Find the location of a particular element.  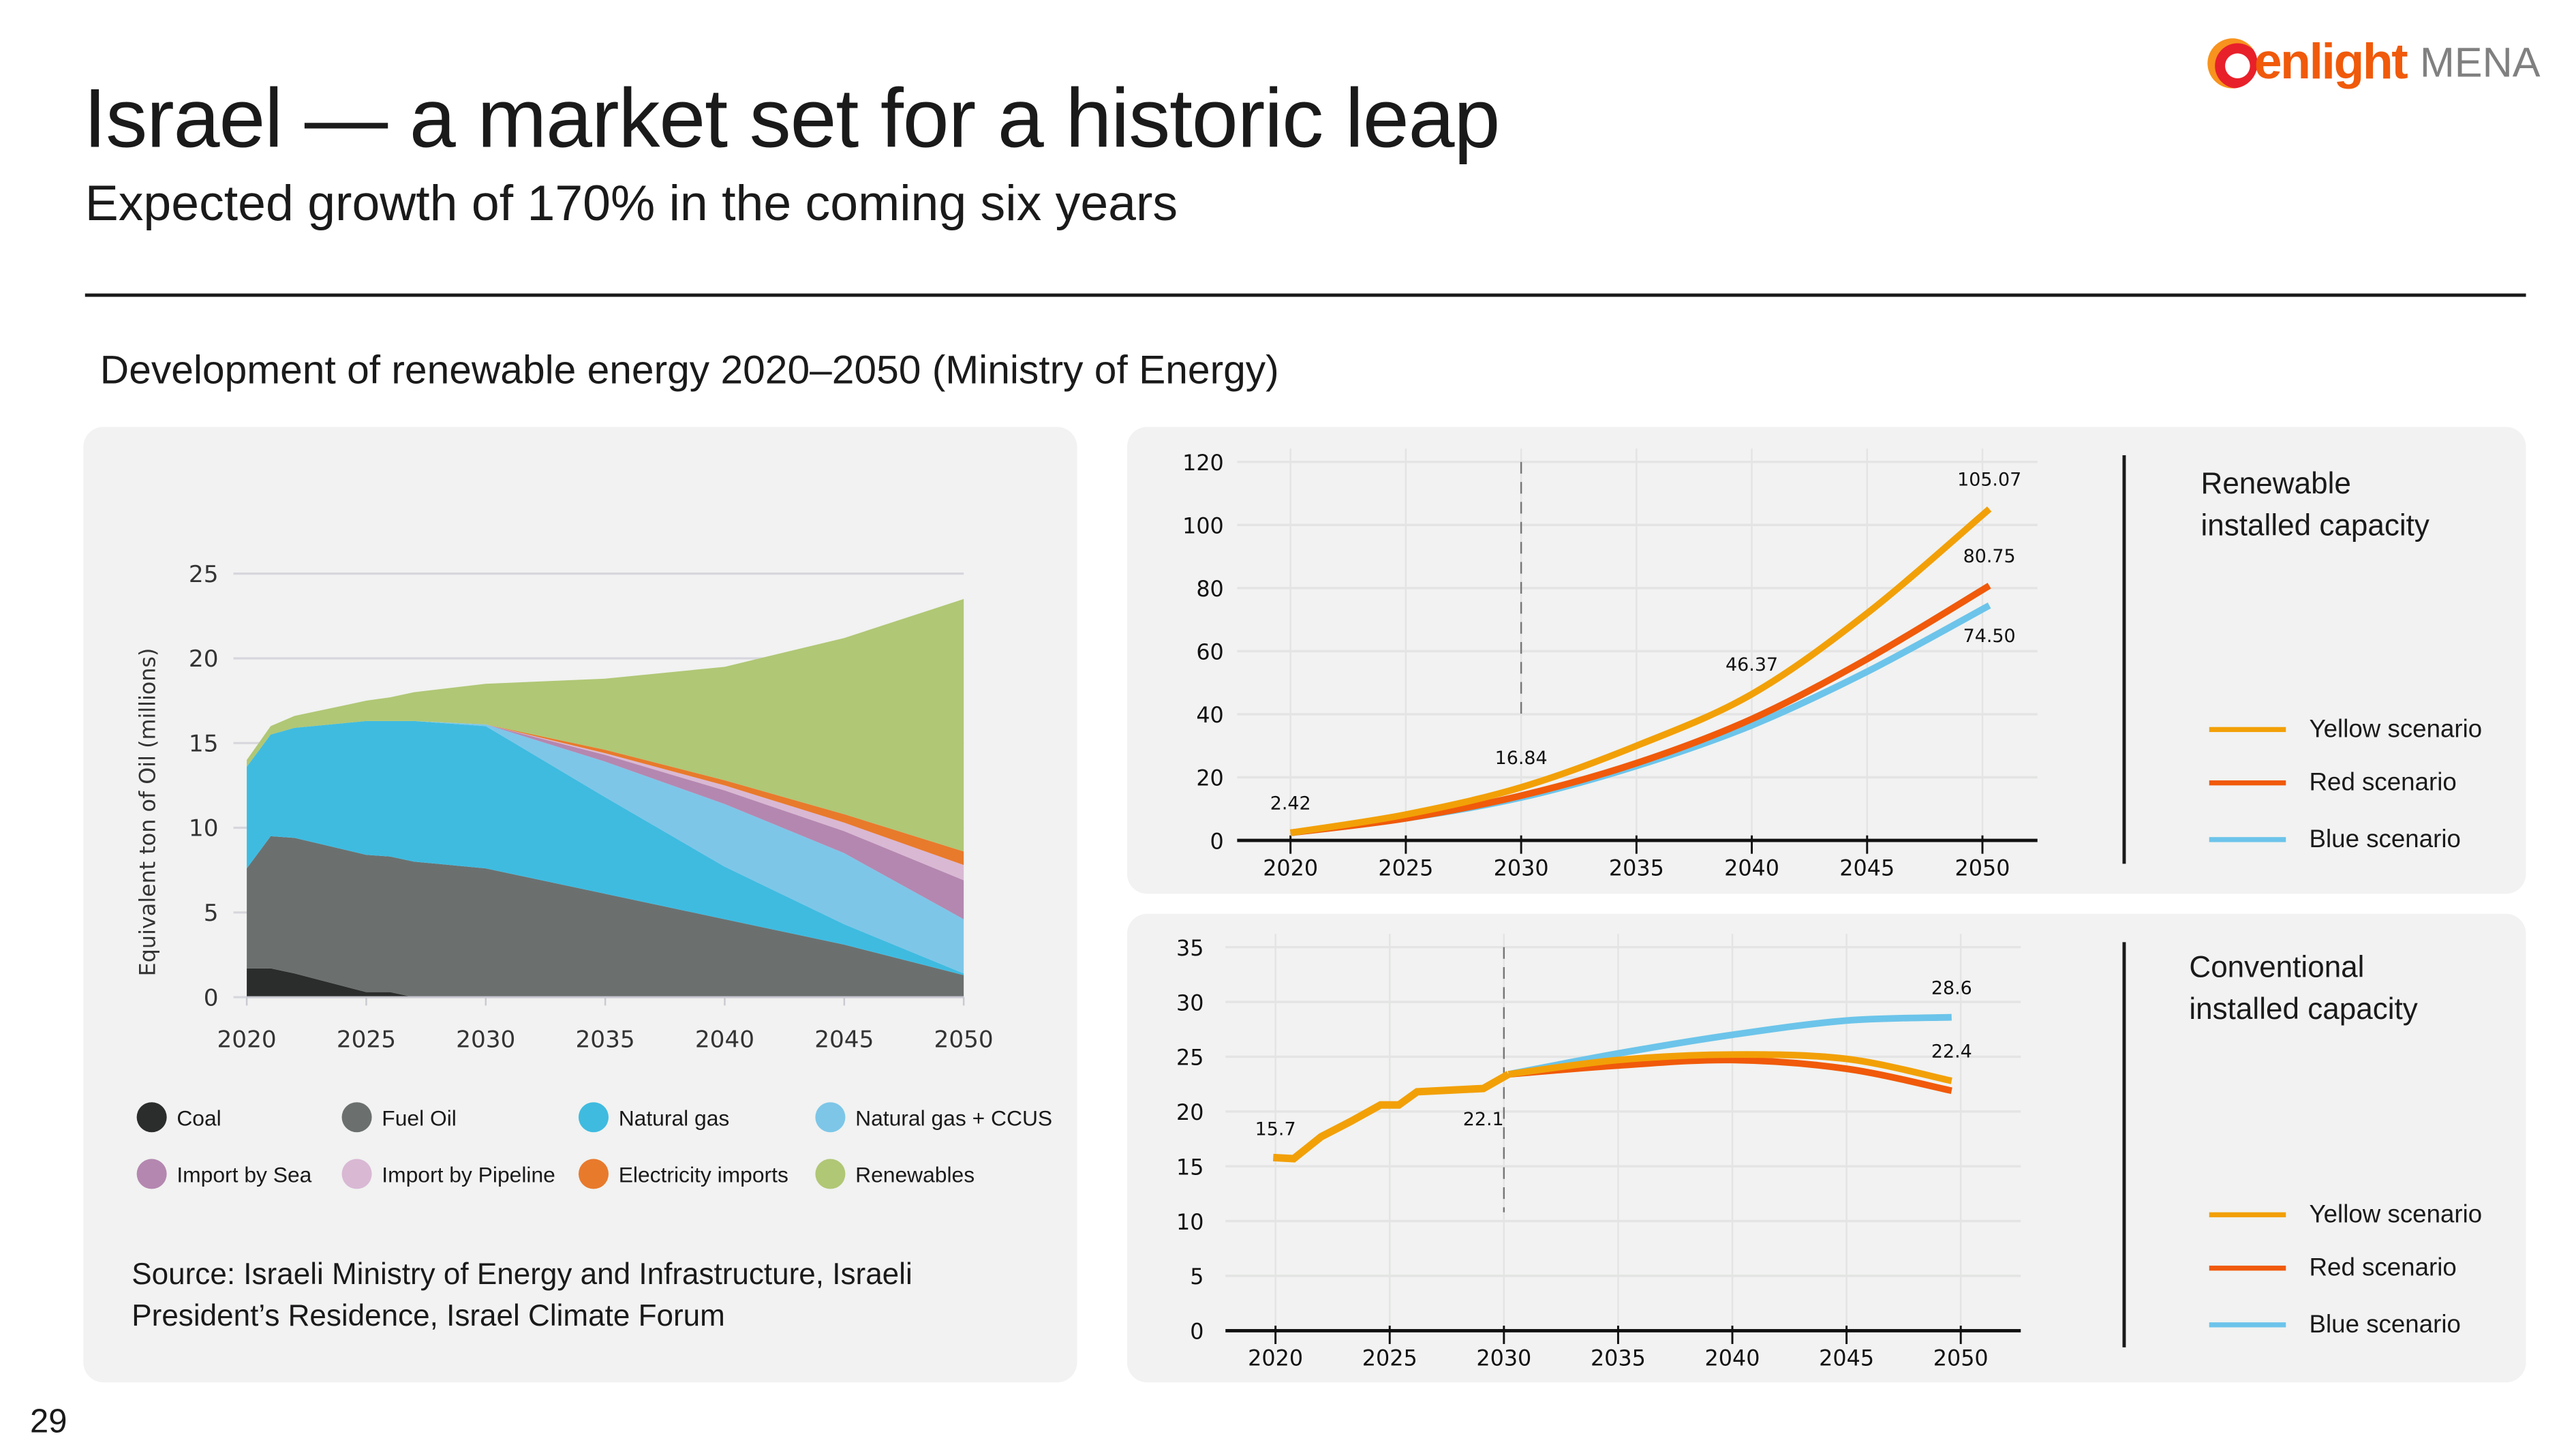

legend-label: Natural gas is located at coordinates (674, 1117).